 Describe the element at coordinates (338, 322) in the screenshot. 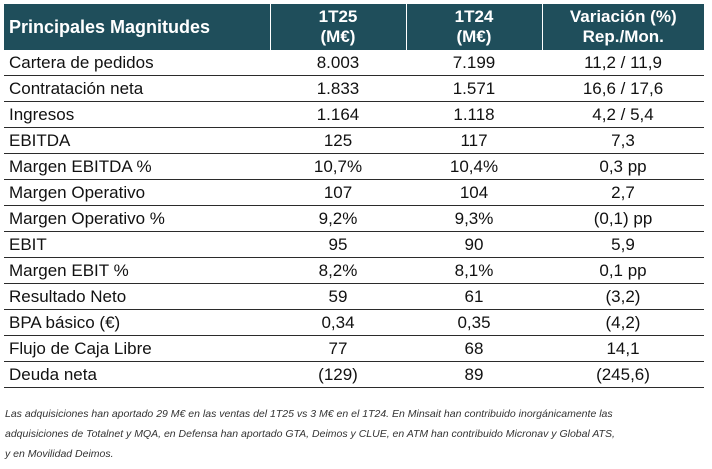

I see `value-1t25: 0,34` at that location.